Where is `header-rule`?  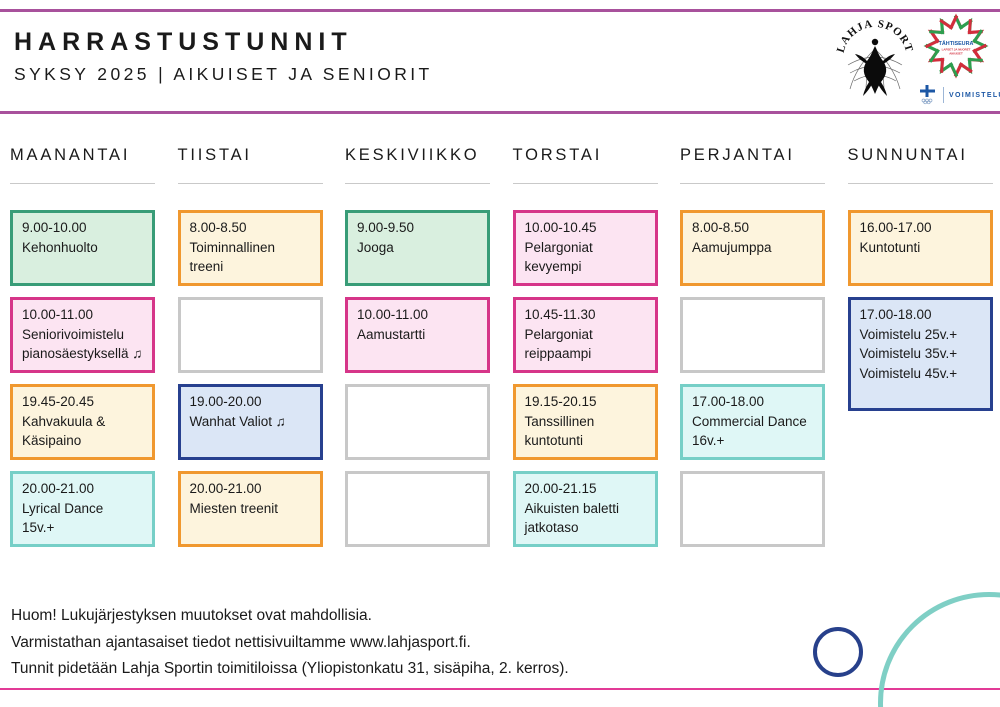 header-rule is located at coordinates (500, 112).